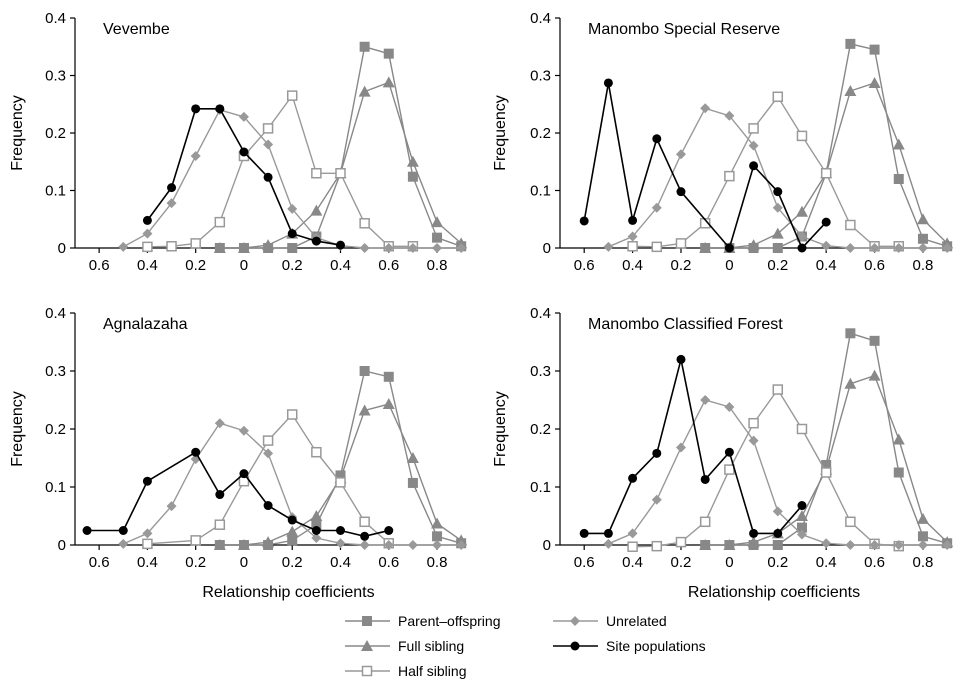 This screenshot has width=960, height=684. What do you see at coordinates (431, 646) in the screenshot?
I see `legend-label: Full sibling` at bounding box center [431, 646].